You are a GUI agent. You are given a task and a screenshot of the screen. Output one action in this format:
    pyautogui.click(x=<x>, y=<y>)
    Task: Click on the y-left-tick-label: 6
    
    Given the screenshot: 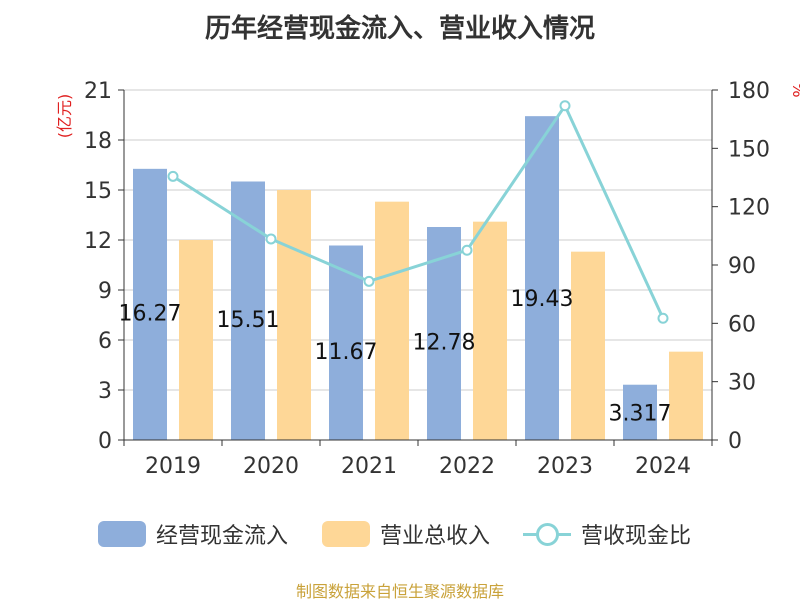 What is the action you would take?
    pyautogui.click(x=105, y=341)
    